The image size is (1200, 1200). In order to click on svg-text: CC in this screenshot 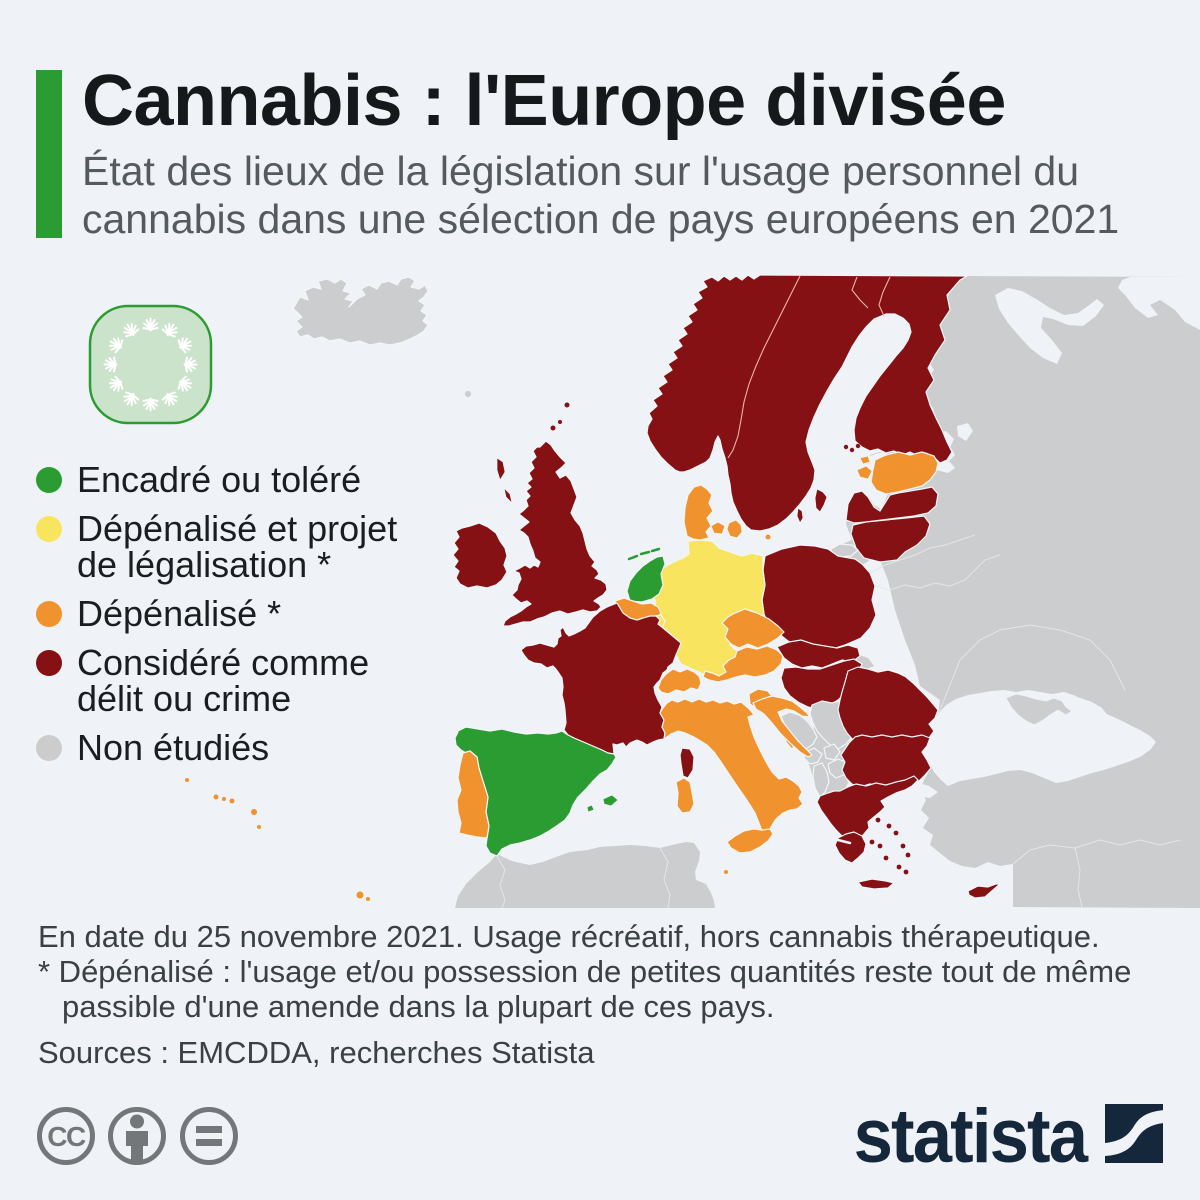, I will do `click(66, 1136)`.